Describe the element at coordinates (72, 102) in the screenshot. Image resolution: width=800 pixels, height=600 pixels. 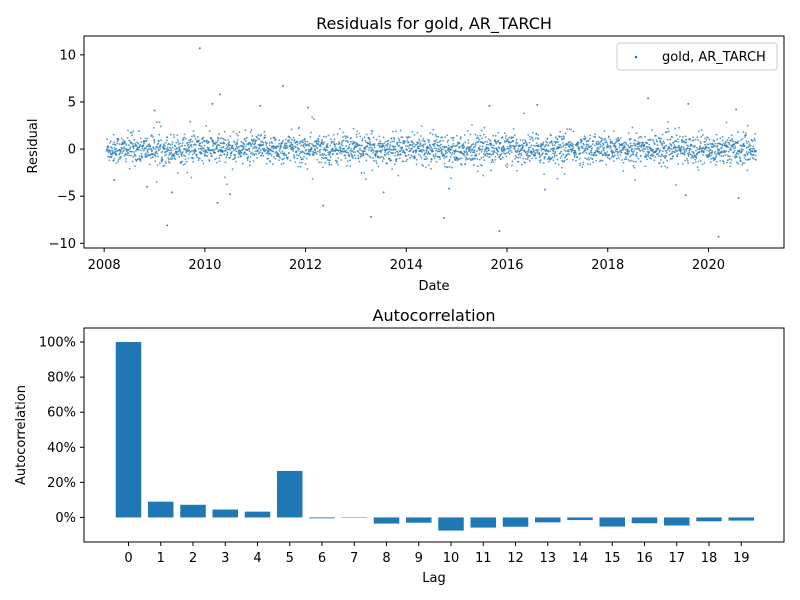
I see `residuals-y-tick-label: 5` at that location.